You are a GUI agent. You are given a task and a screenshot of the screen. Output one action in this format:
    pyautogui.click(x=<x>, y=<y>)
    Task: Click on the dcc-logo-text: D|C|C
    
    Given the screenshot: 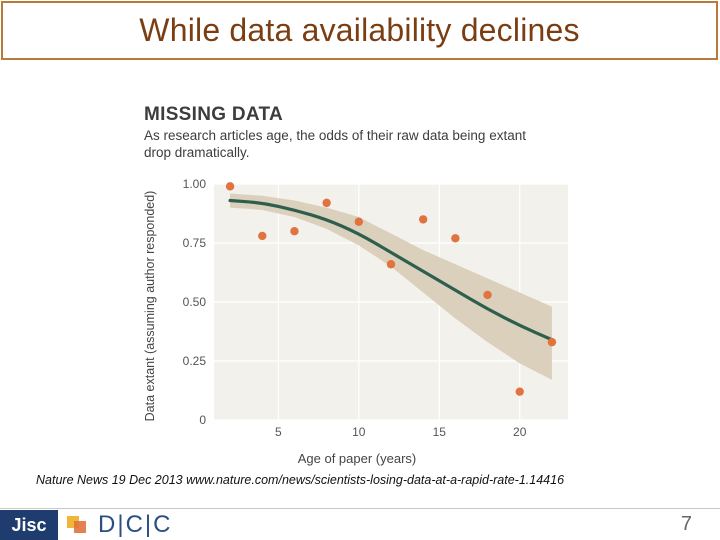 What is the action you would take?
    pyautogui.click(x=135, y=524)
    